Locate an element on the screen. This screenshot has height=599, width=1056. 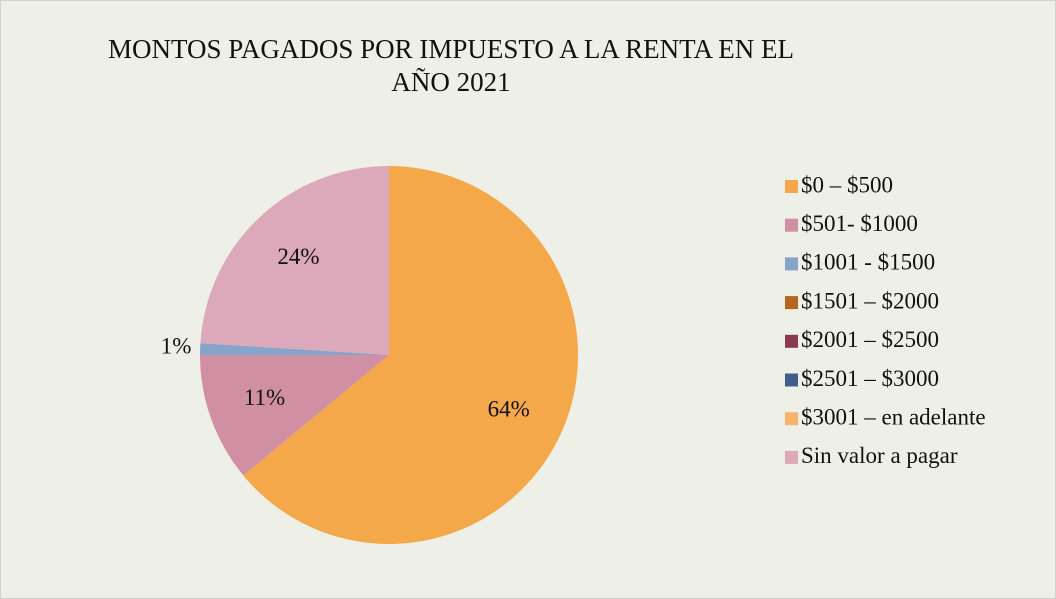
data-label: 24% is located at coordinates (298, 256).